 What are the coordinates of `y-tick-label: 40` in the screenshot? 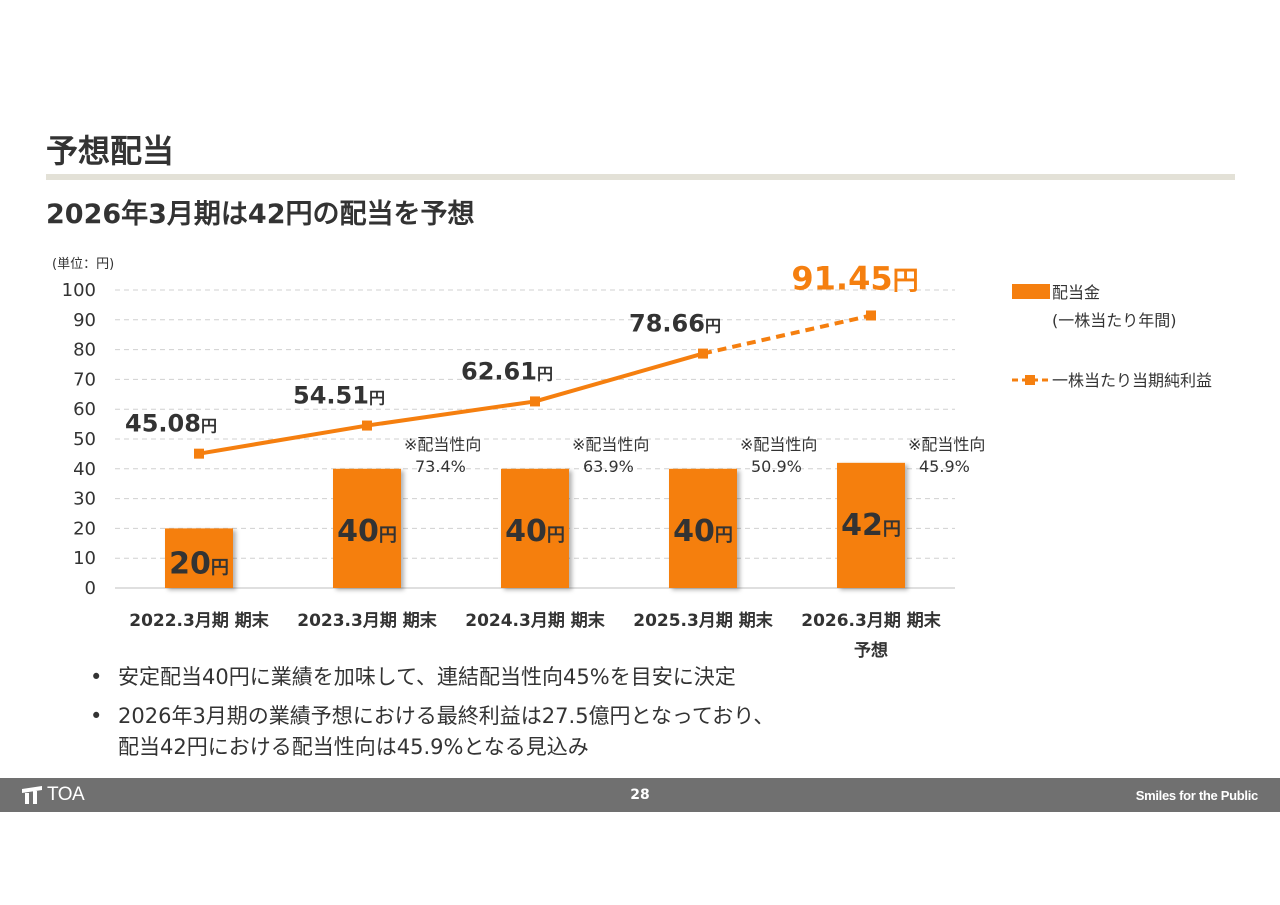 It's located at (84, 469).